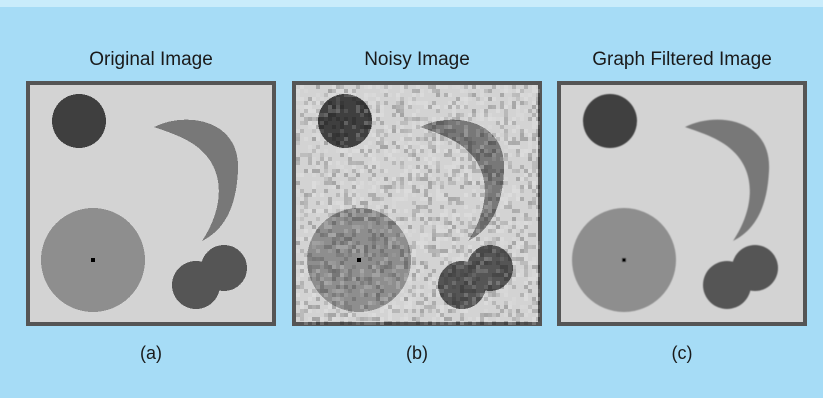 The width and height of the screenshot is (823, 398). Describe the element at coordinates (151, 353) in the screenshot. I see `panel-caption: (a)` at that location.